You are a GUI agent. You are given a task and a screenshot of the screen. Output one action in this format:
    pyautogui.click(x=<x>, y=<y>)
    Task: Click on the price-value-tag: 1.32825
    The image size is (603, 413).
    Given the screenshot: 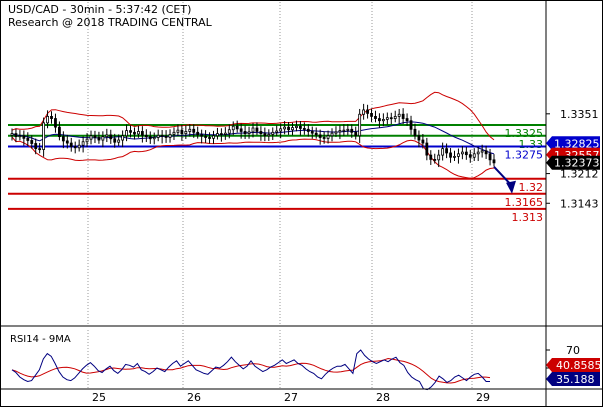 What is the action you would take?
    pyautogui.click(x=573, y=143)
    